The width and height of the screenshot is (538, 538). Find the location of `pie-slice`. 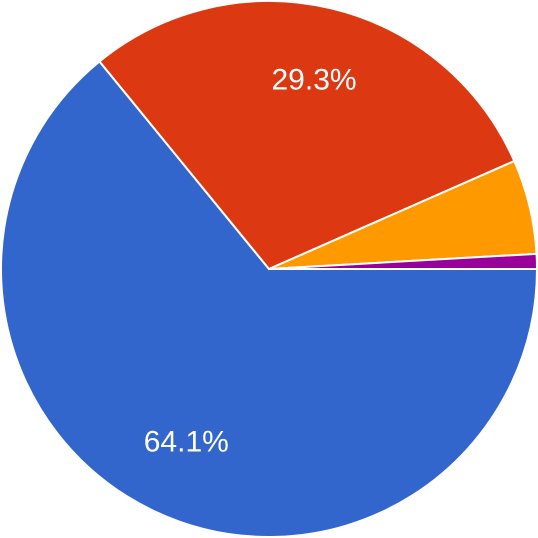

pie-slice is located at coordinates (403, 261).